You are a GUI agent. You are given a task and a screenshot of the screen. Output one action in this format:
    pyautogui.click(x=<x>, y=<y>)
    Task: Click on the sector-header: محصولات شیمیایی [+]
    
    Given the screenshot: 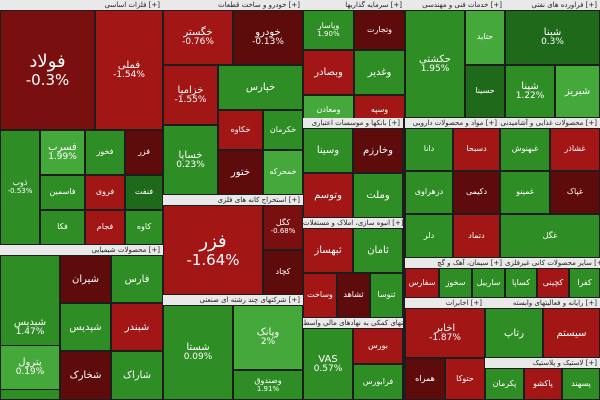 What is the action you would take?
    pyautogui.click(x=81, y=250)
    